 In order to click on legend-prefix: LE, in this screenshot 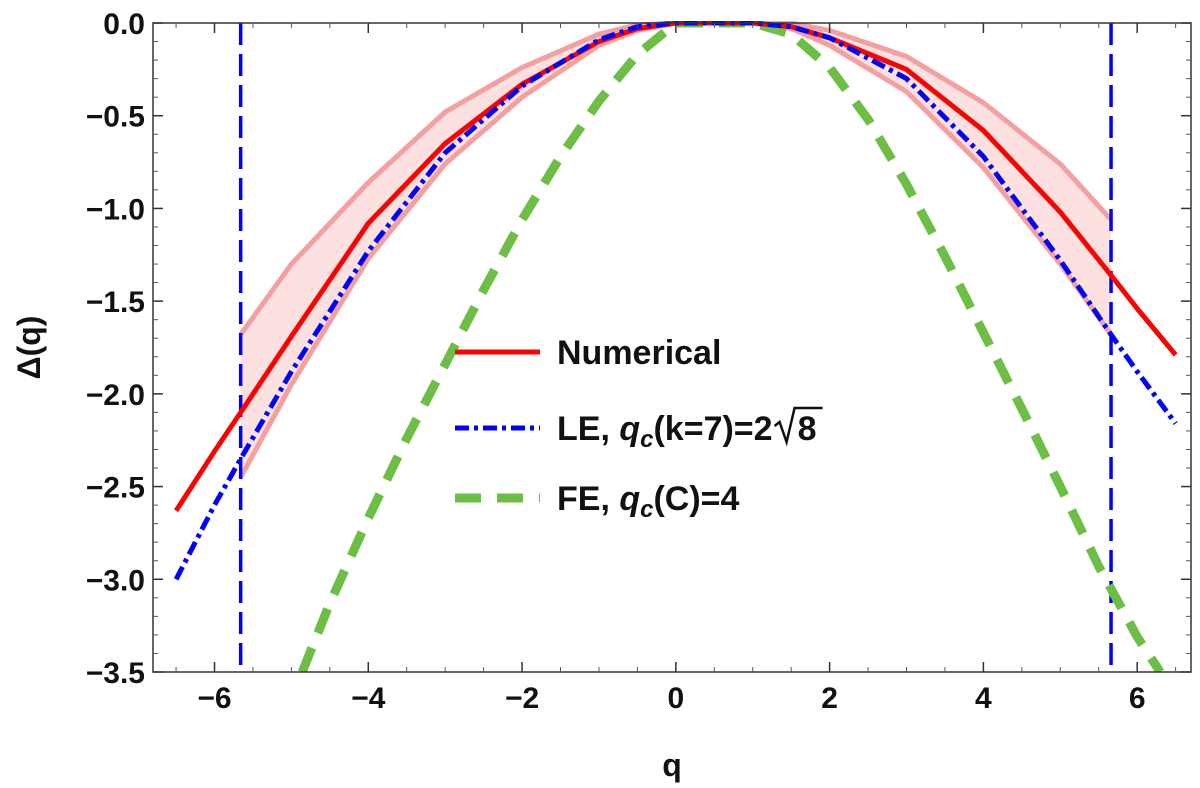, I will do `click(588, 429)`.